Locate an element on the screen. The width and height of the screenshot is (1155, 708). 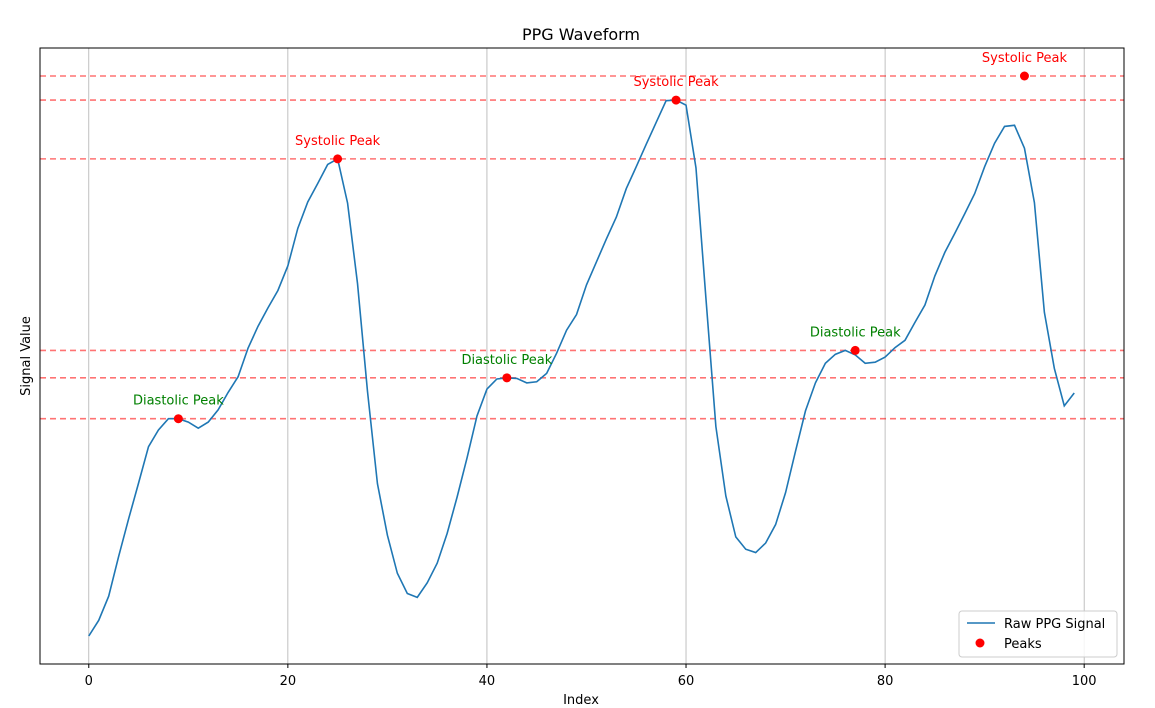
legend: Raw PPG Signal Peaks is located at coordinates (1038, 634).